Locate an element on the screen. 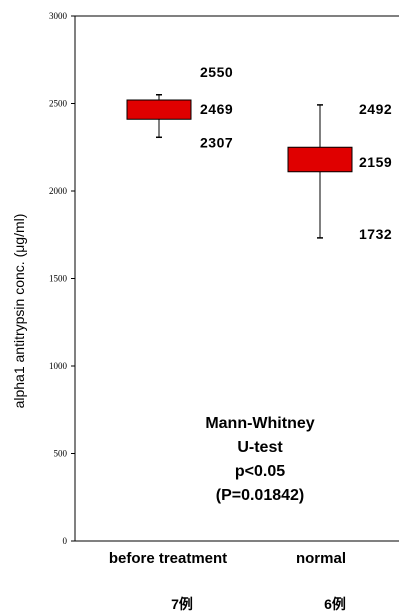 The height and width of the screenshot is (616, 399). value-label: 1732 is located at coordinates (375, 234).